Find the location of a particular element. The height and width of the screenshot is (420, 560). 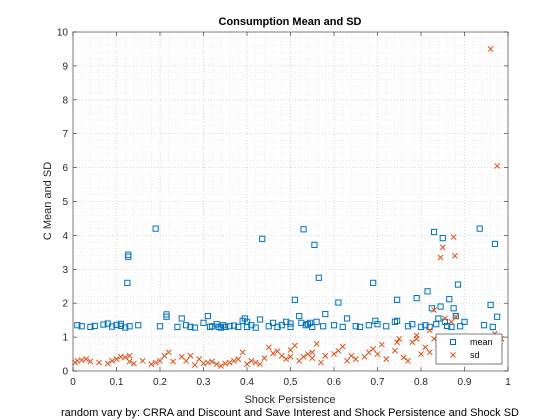

x-tick-label: 0.9 is located at coordinates (465, 382).